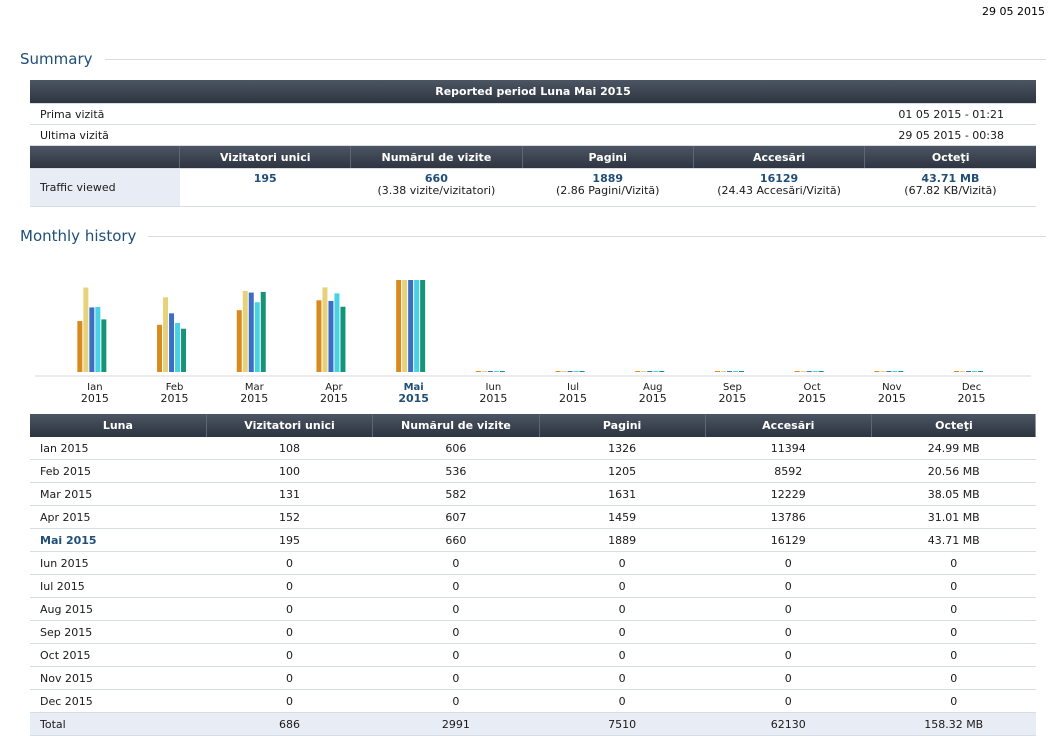 This screenshot has height=736, width=1050. I want to click on monthly-month-cell: Ian 2015, so click(118, 448).